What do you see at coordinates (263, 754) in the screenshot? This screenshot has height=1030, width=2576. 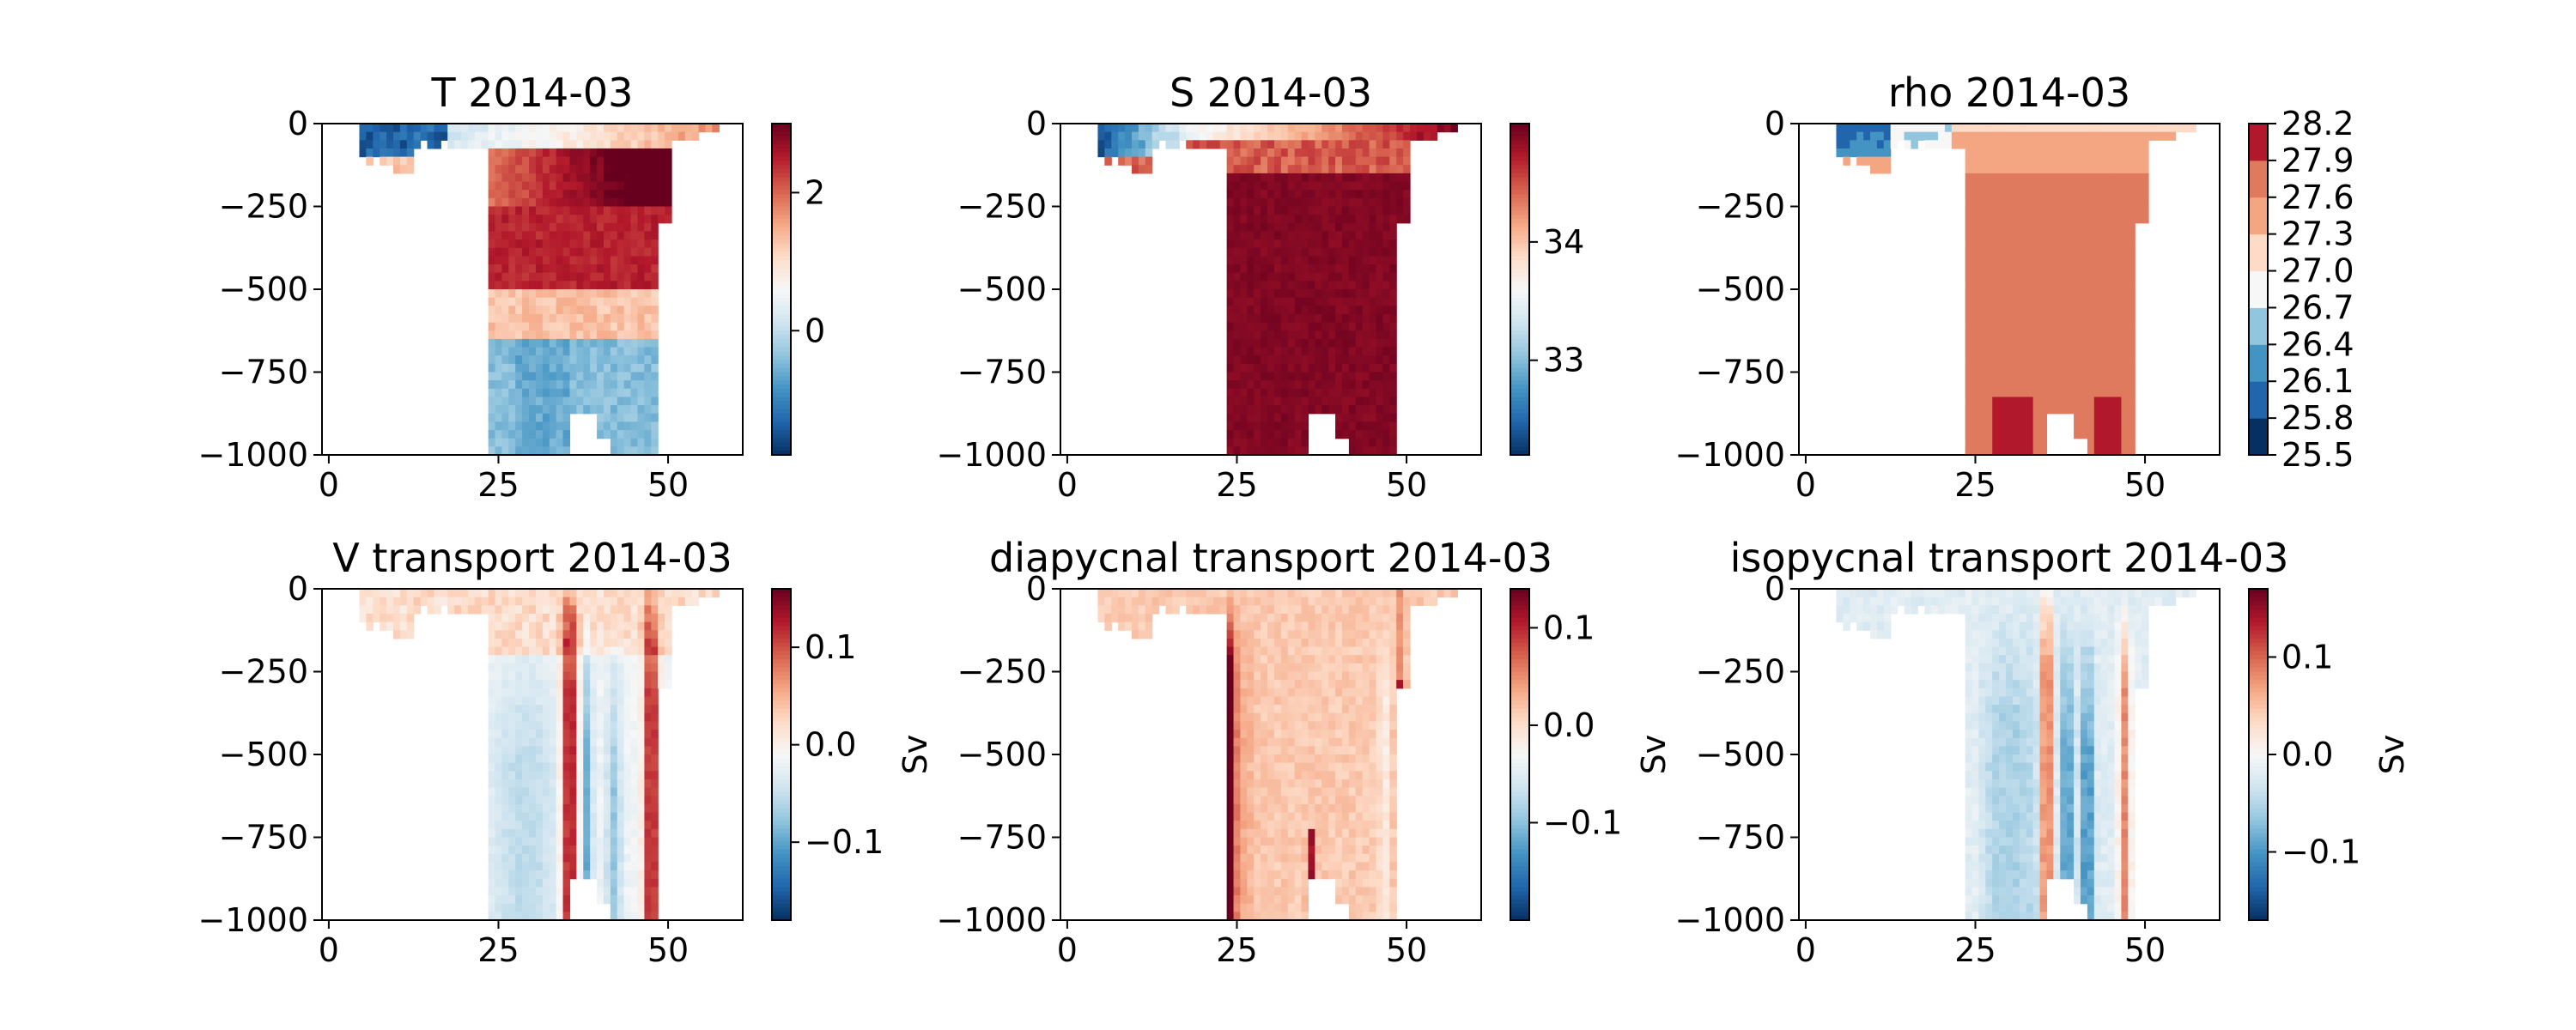 I see `y-tick-label: −500` at bounding box center [263, 754].